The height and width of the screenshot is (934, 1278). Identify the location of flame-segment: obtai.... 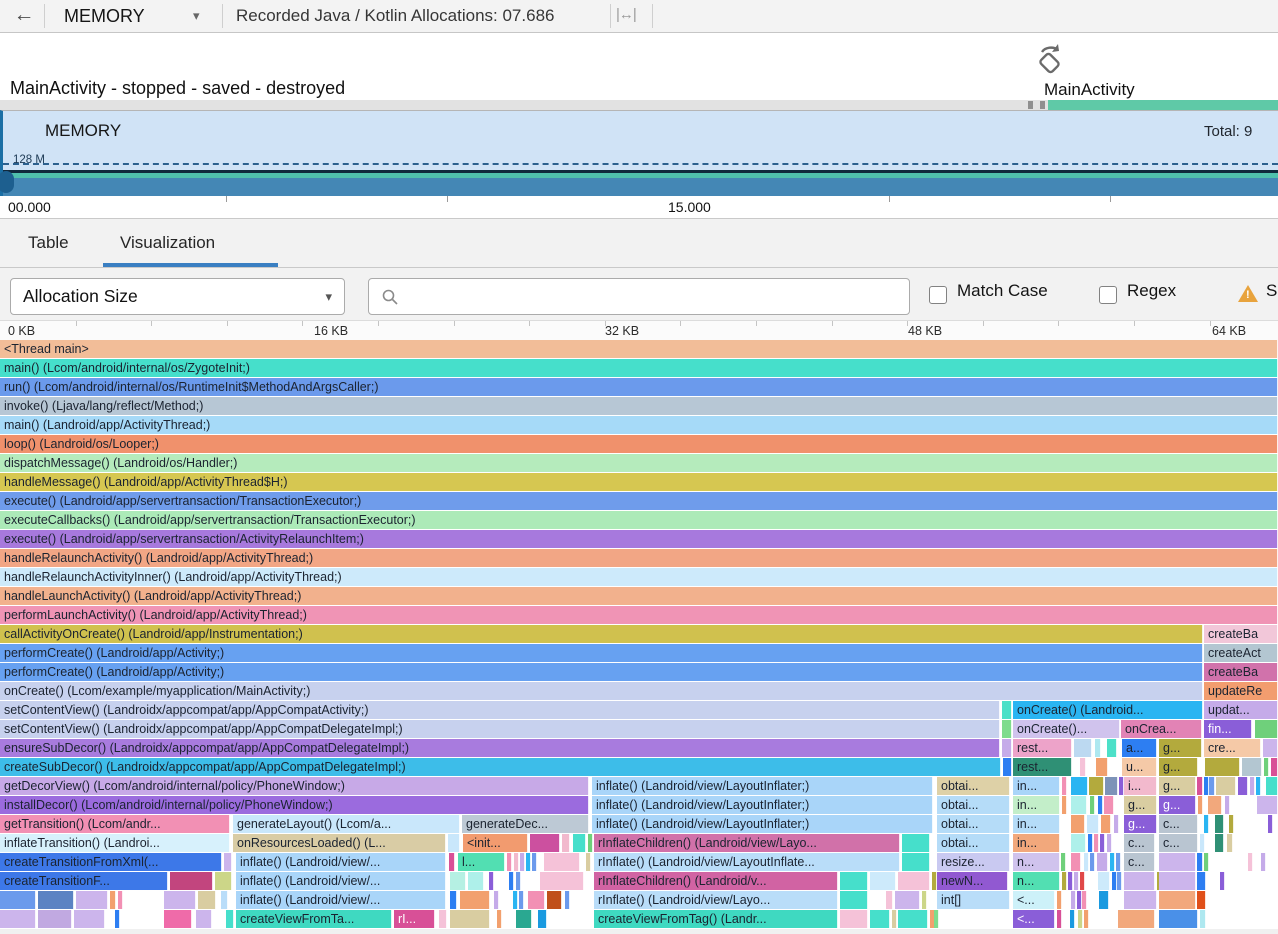
(973, 824).